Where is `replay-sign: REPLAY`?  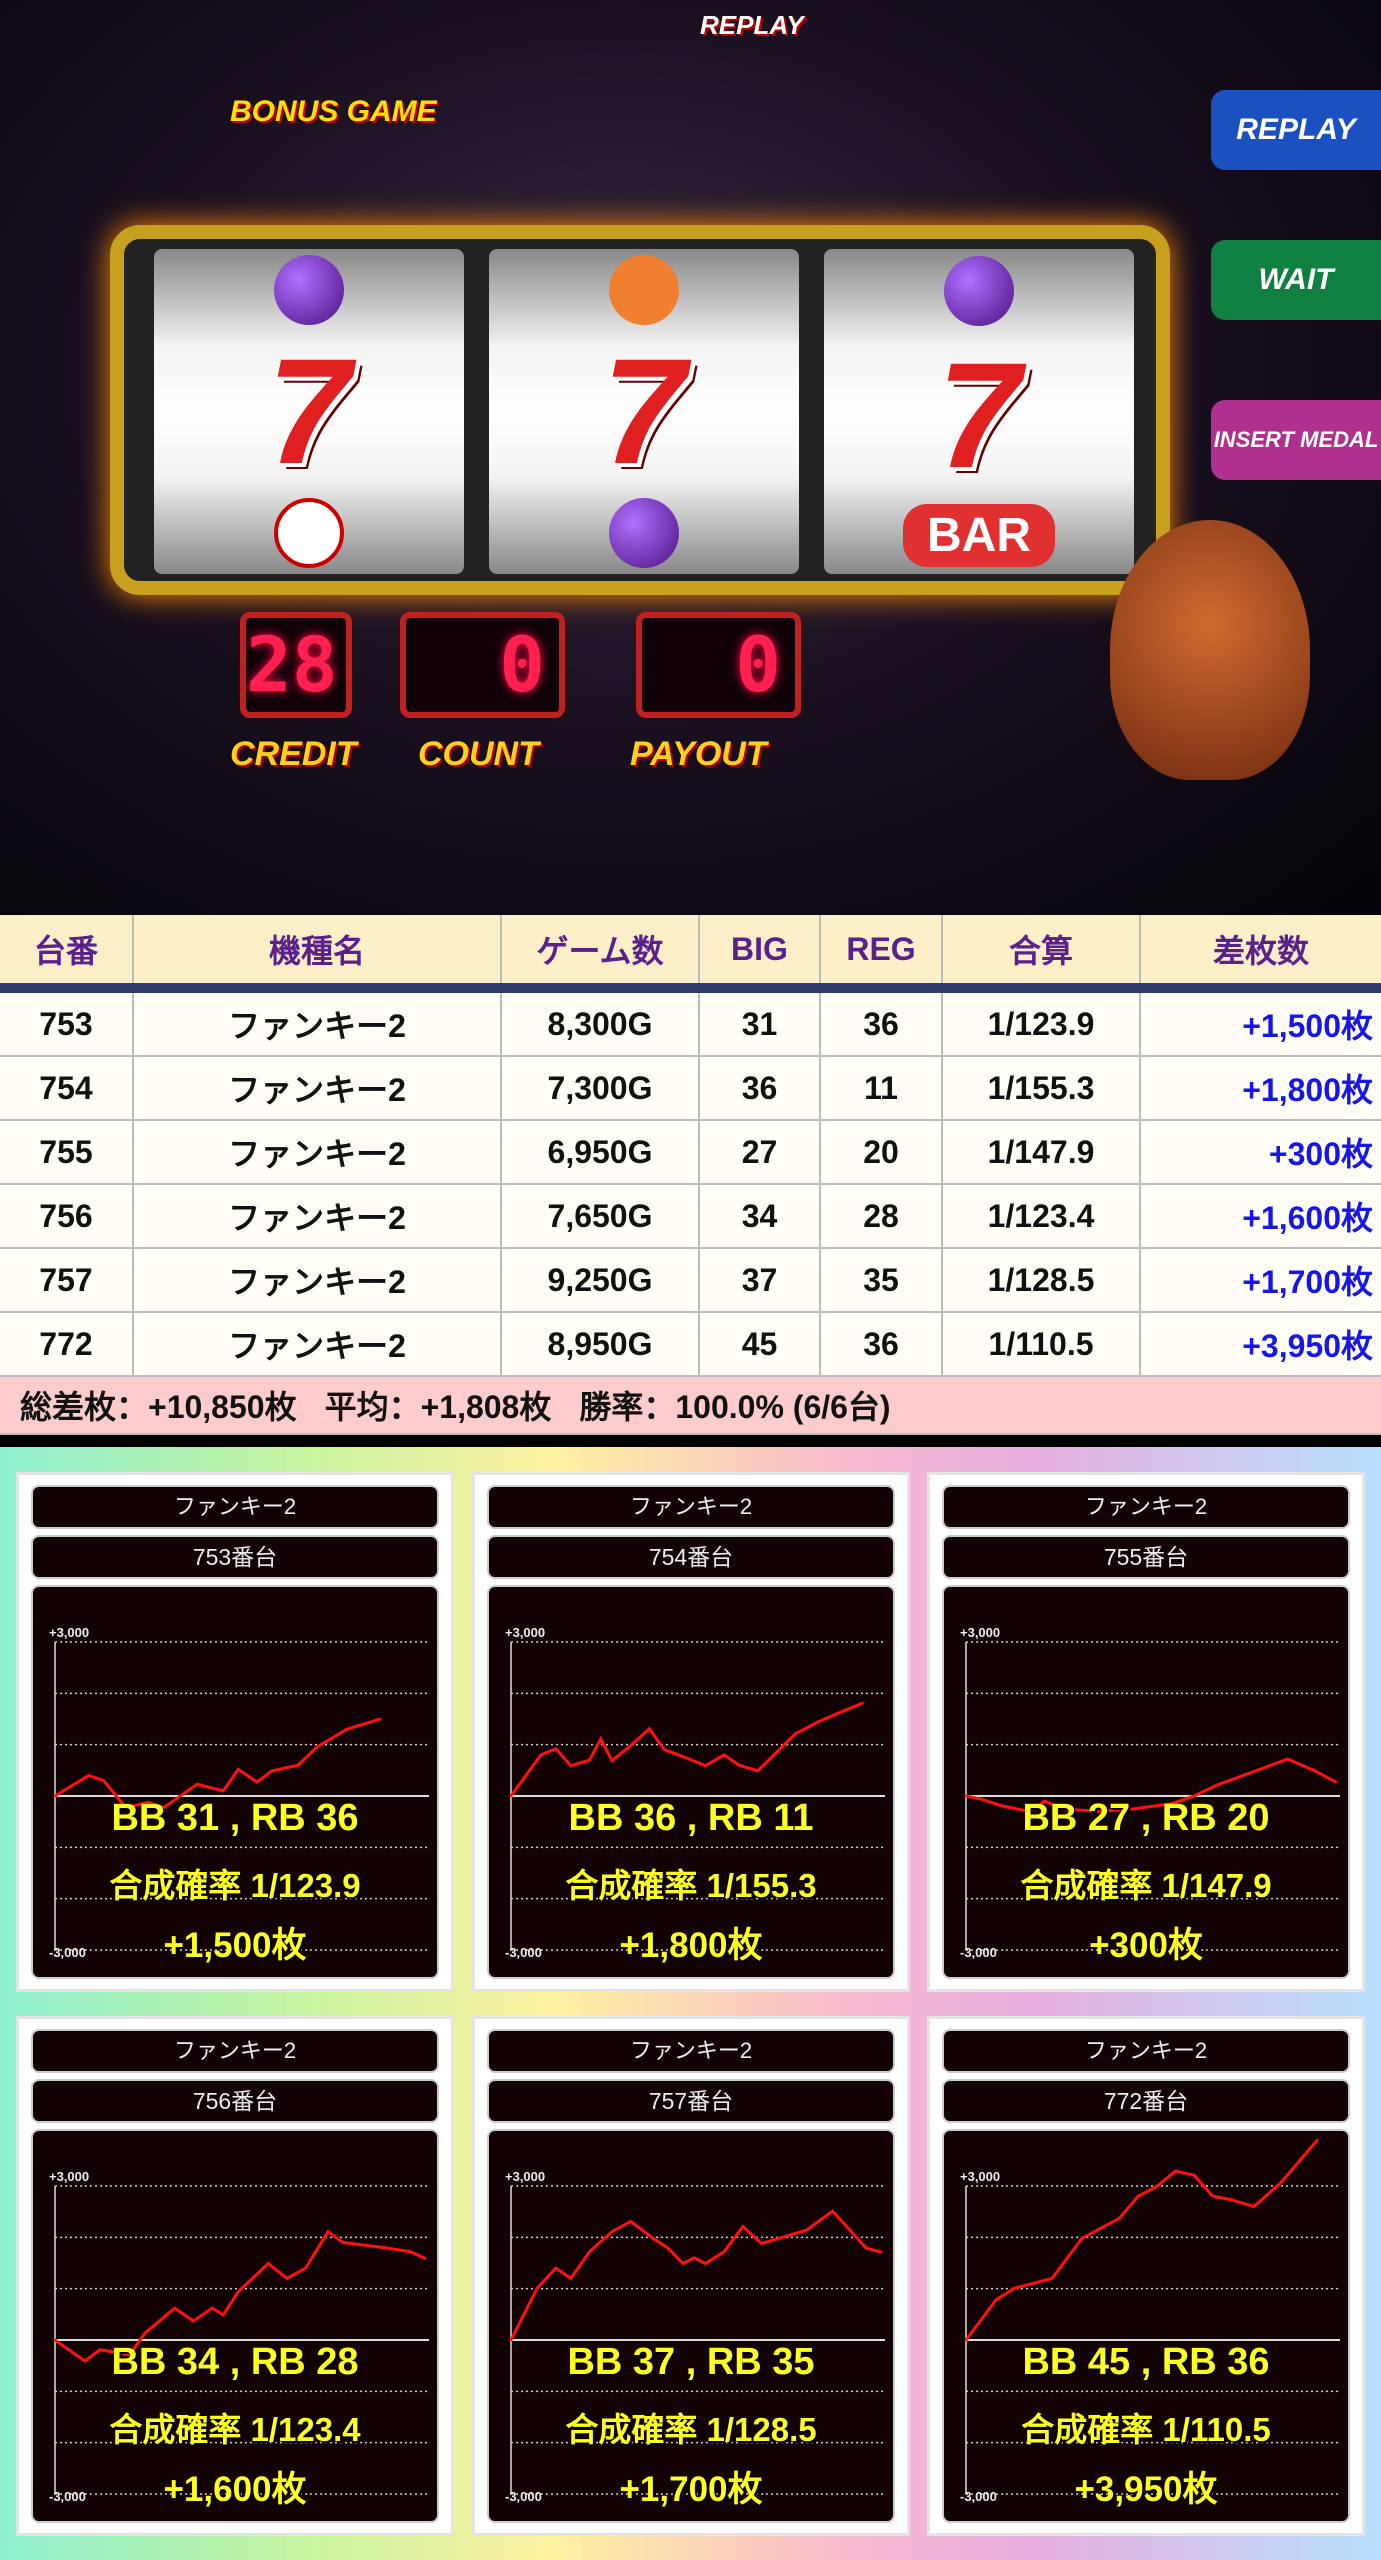
replay-sign: REPLAY is located at coordinates (1296, 130).